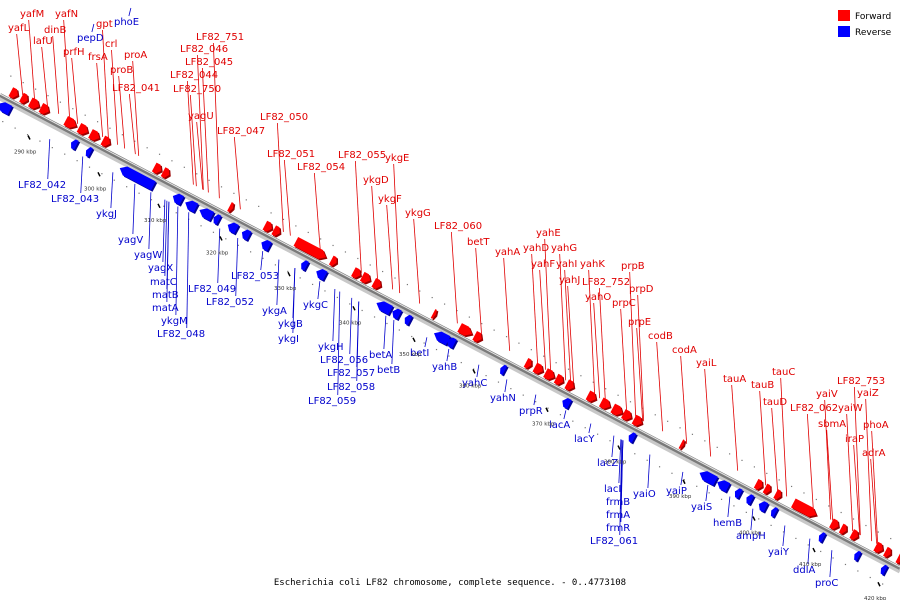  Describe the element at coordinates (779, 552) in the screenshot. I see `reverse-gene-label: yaiY` at that location.